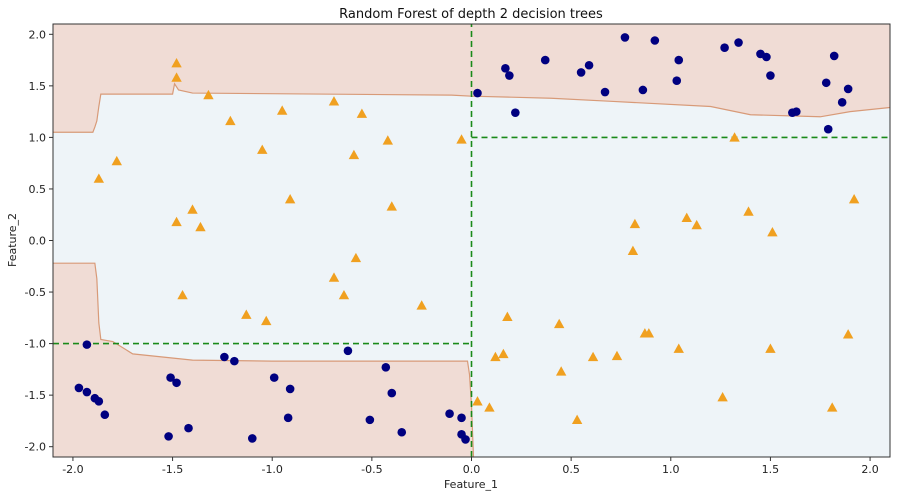 This screenshot has width=897, height=497. I want to click on x-tick-label: 0.5, so click(571, 469).